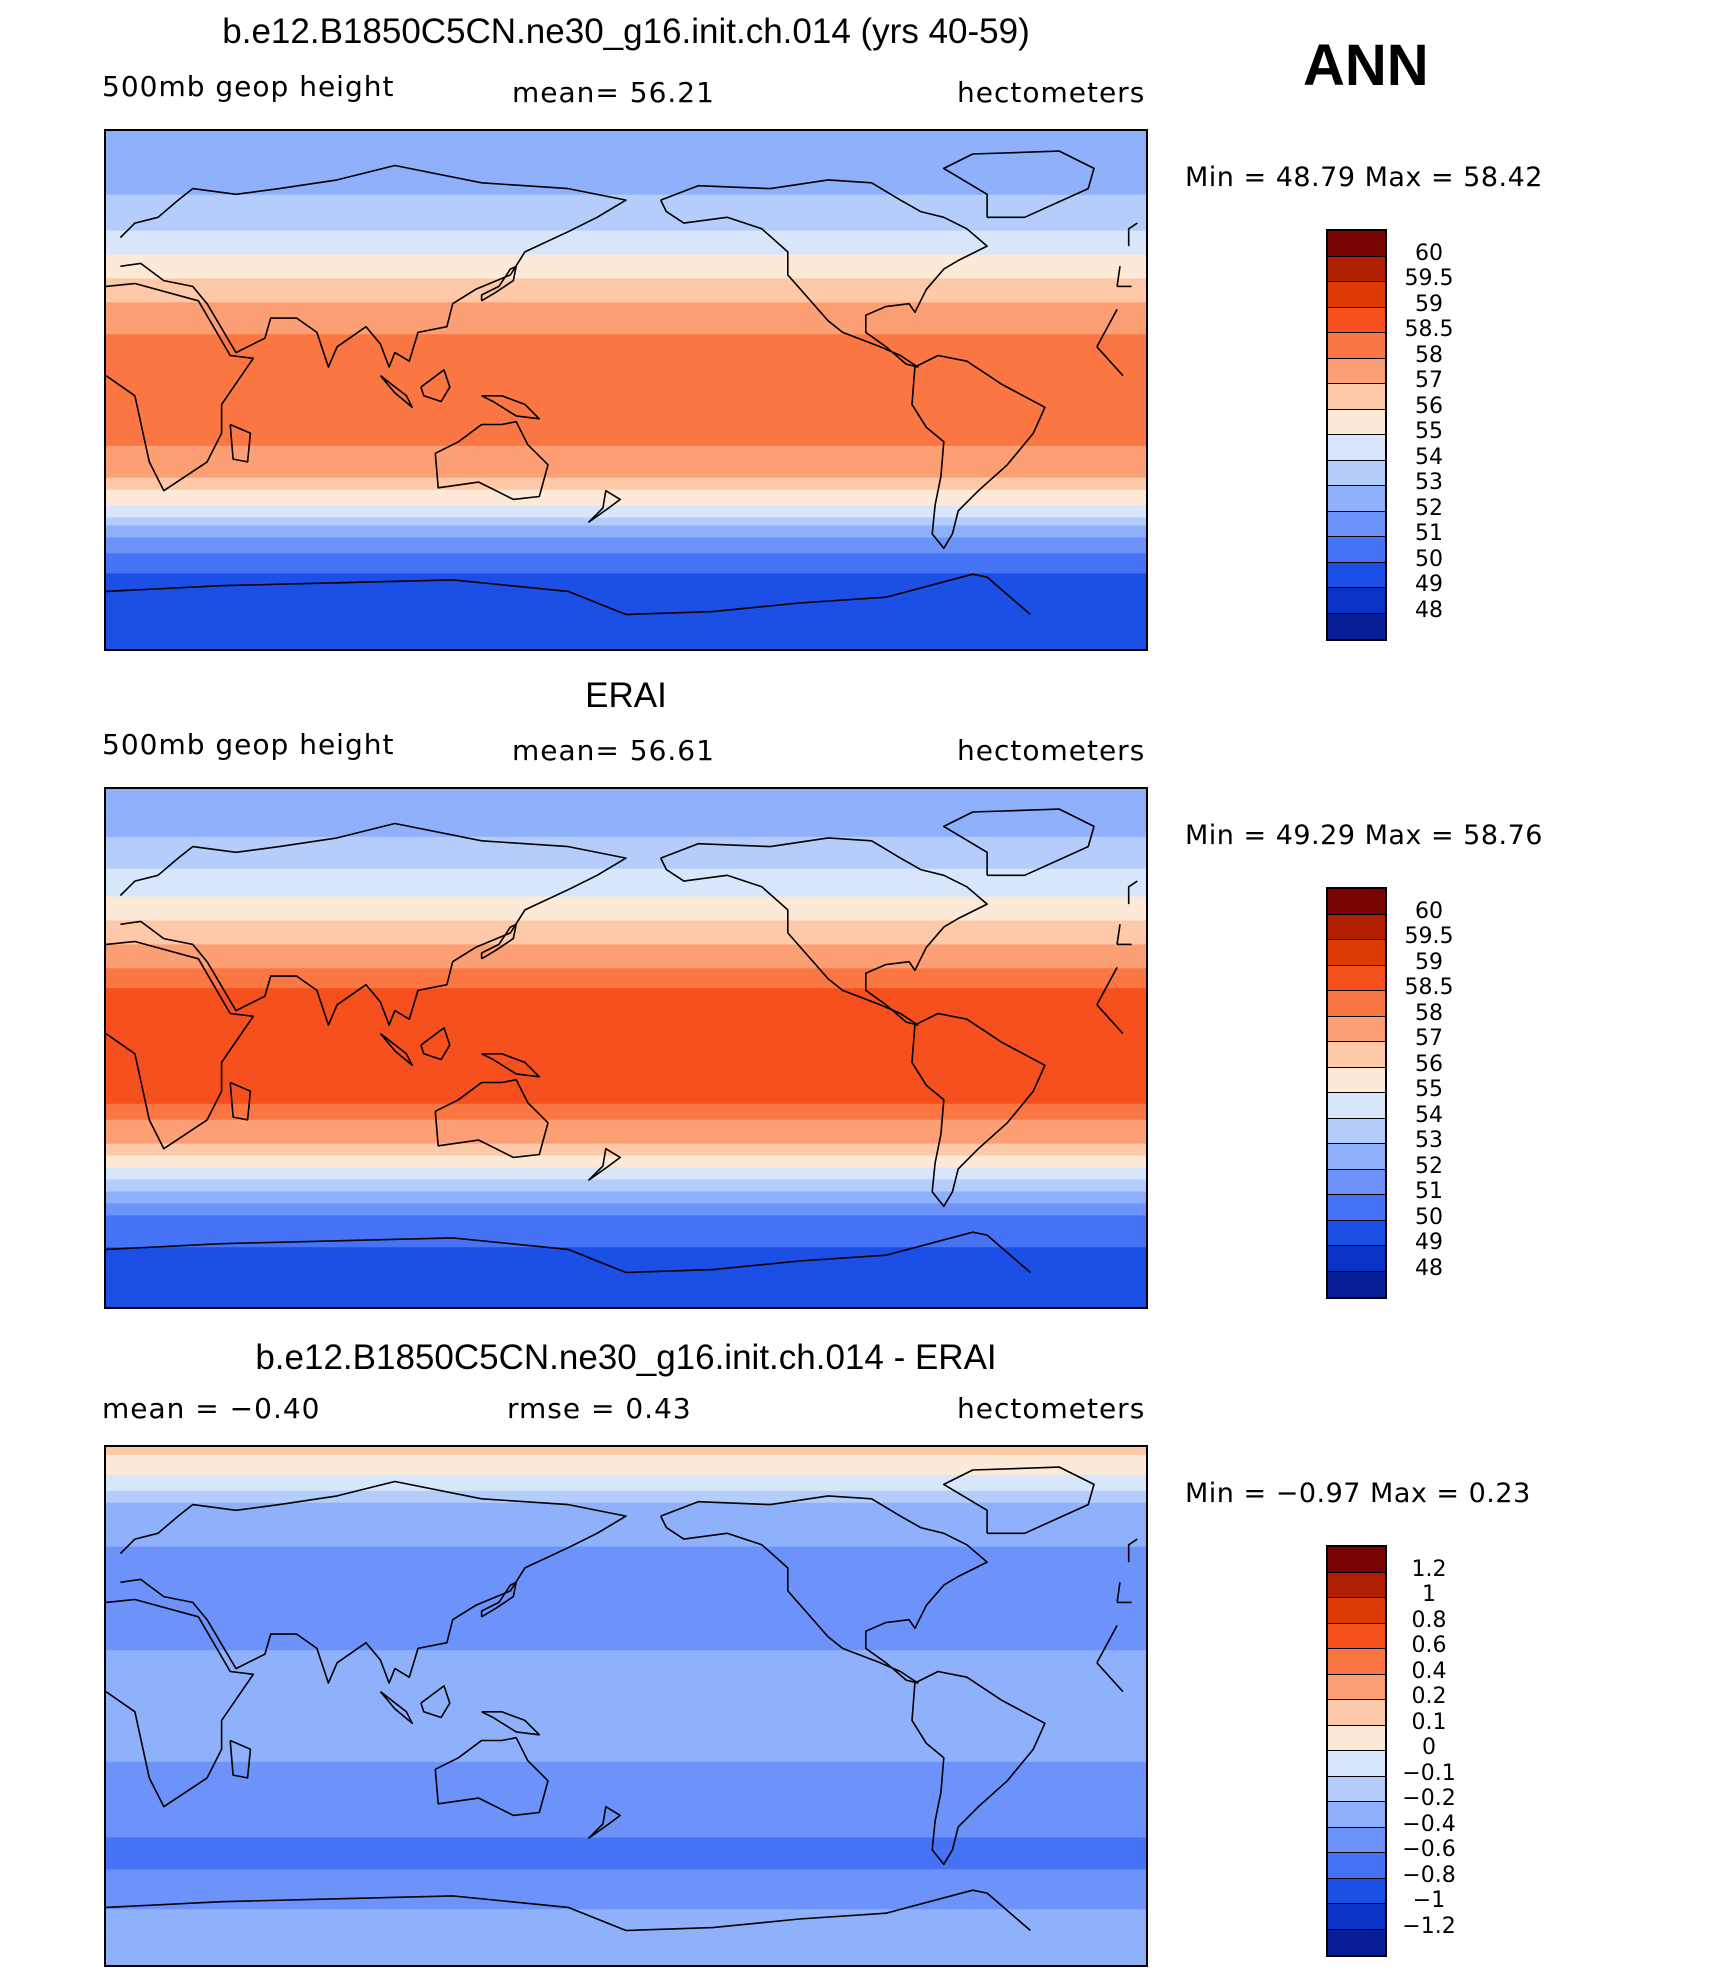 This screenshot has width=1710, height=1986. What do you see at coordinates (1429, 431) in the screenshot?
I see `colorbar-label: 55` at bounding box center [1429, 431].